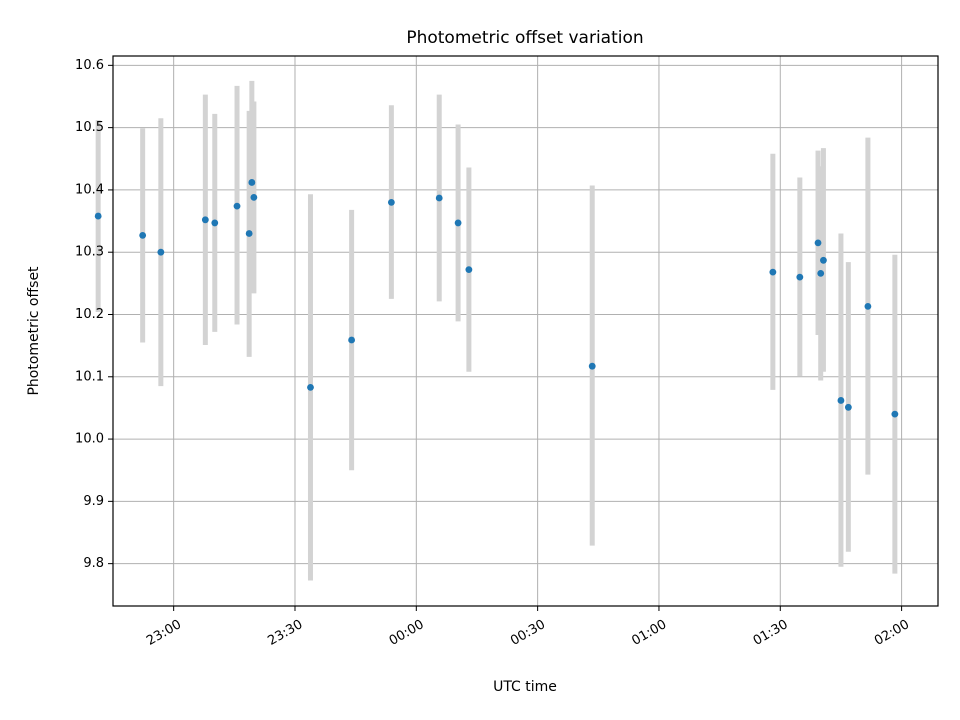 Image resolution: width=960 pixels, height=720 pixels. I want to click on y-axis-label: Photometric offset, so click(34, 331).